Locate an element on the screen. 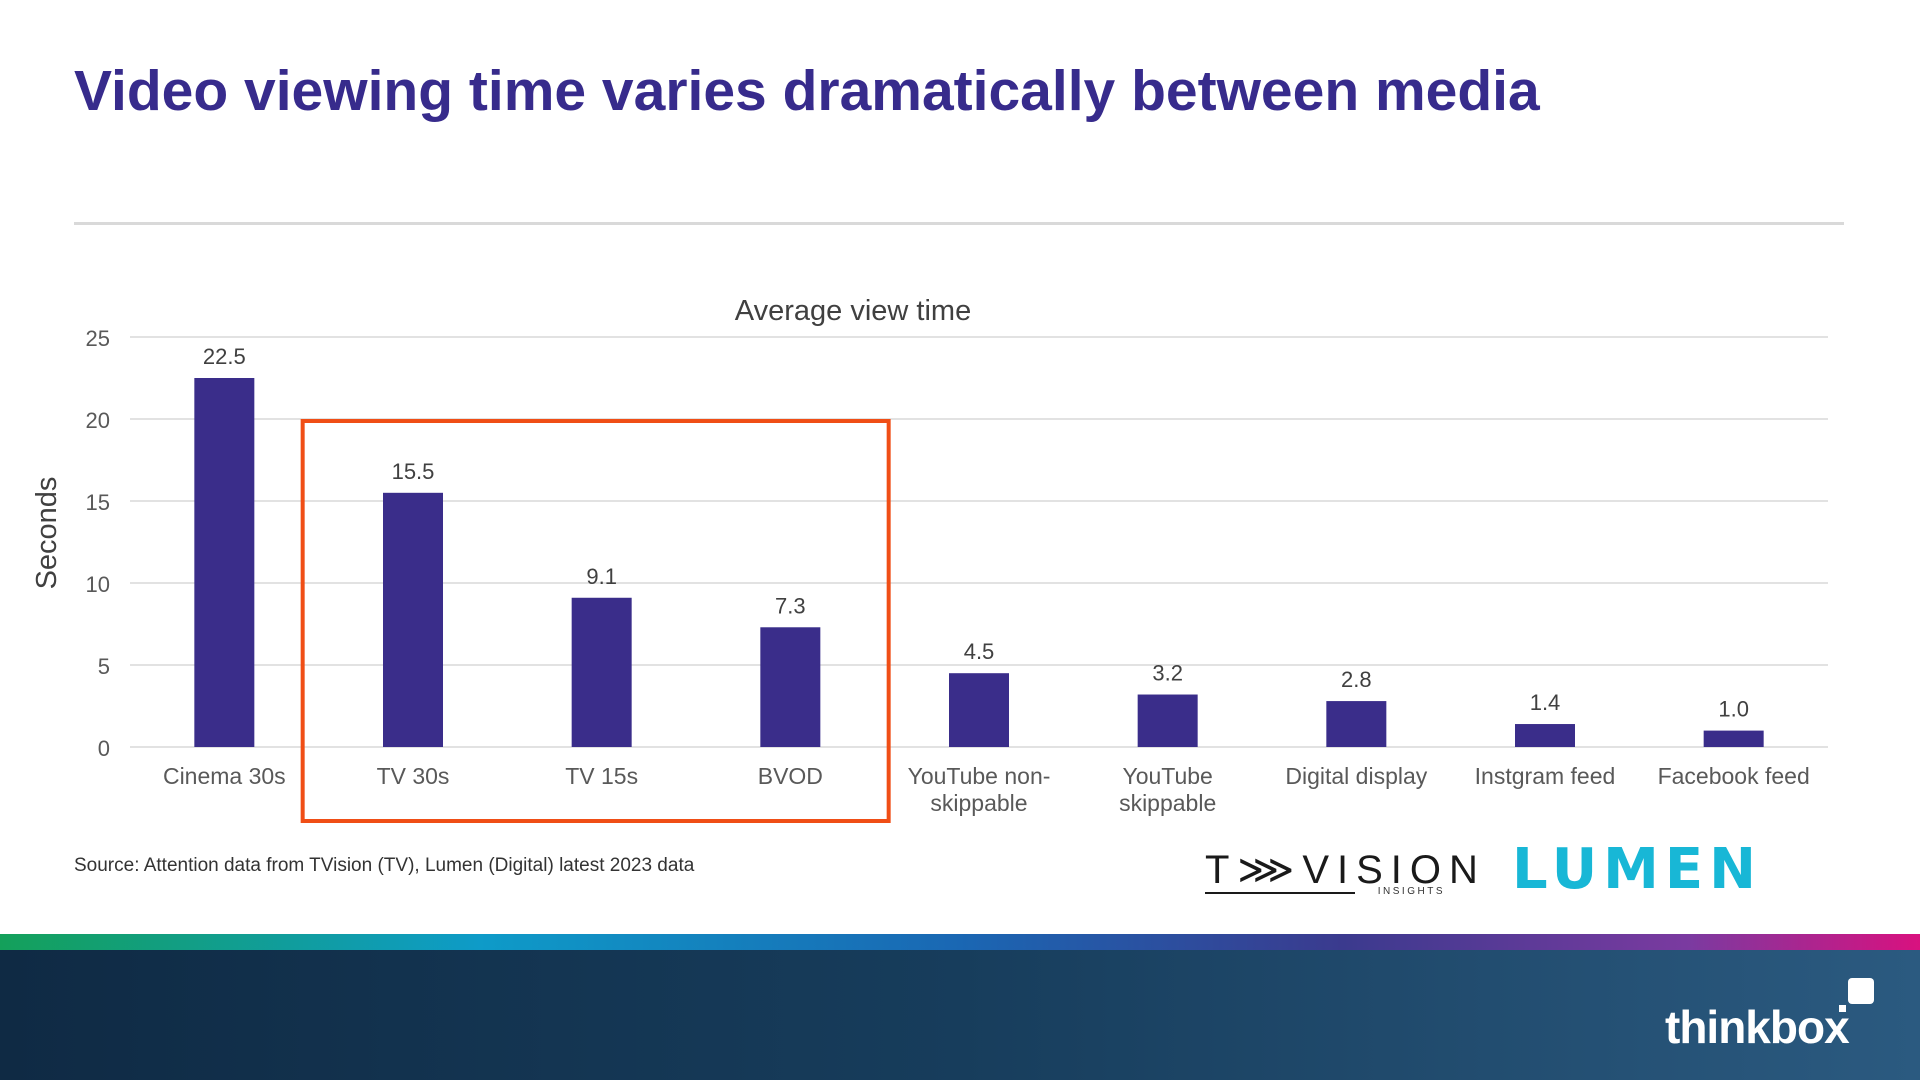 This screenshot has height=1080, width=1920. data-label: 4.5 is located at coordinates (979, 651).